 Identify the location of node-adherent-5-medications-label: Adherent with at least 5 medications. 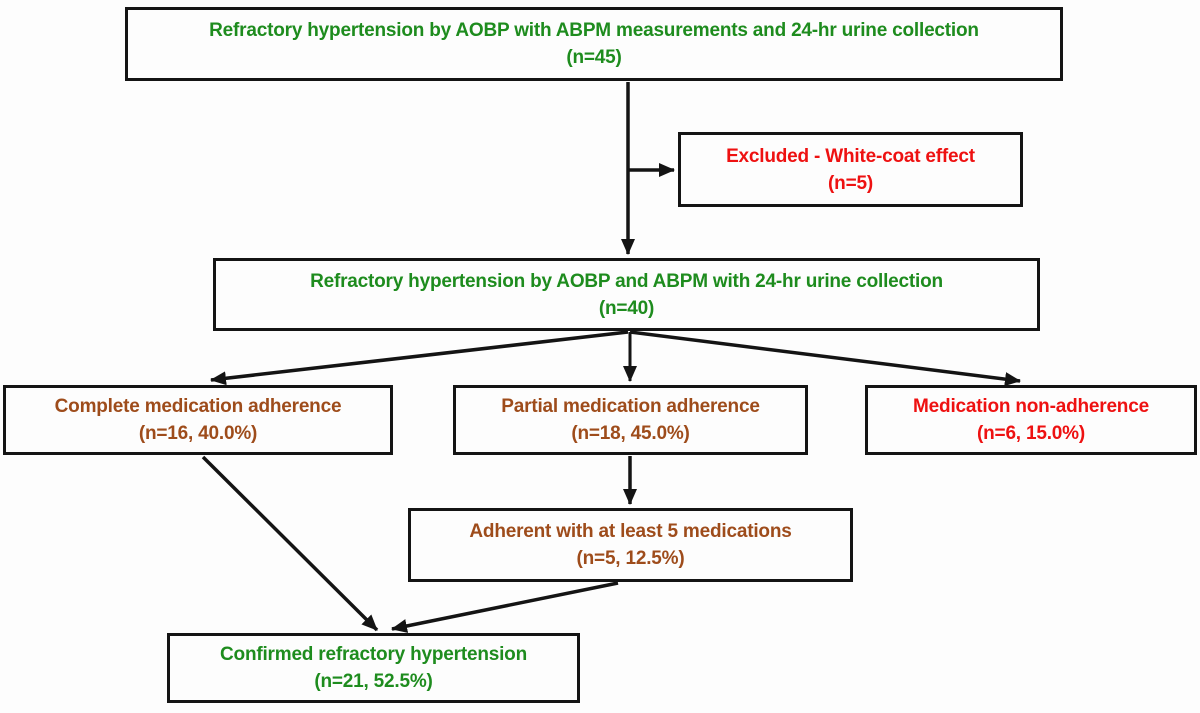
(630, 531).